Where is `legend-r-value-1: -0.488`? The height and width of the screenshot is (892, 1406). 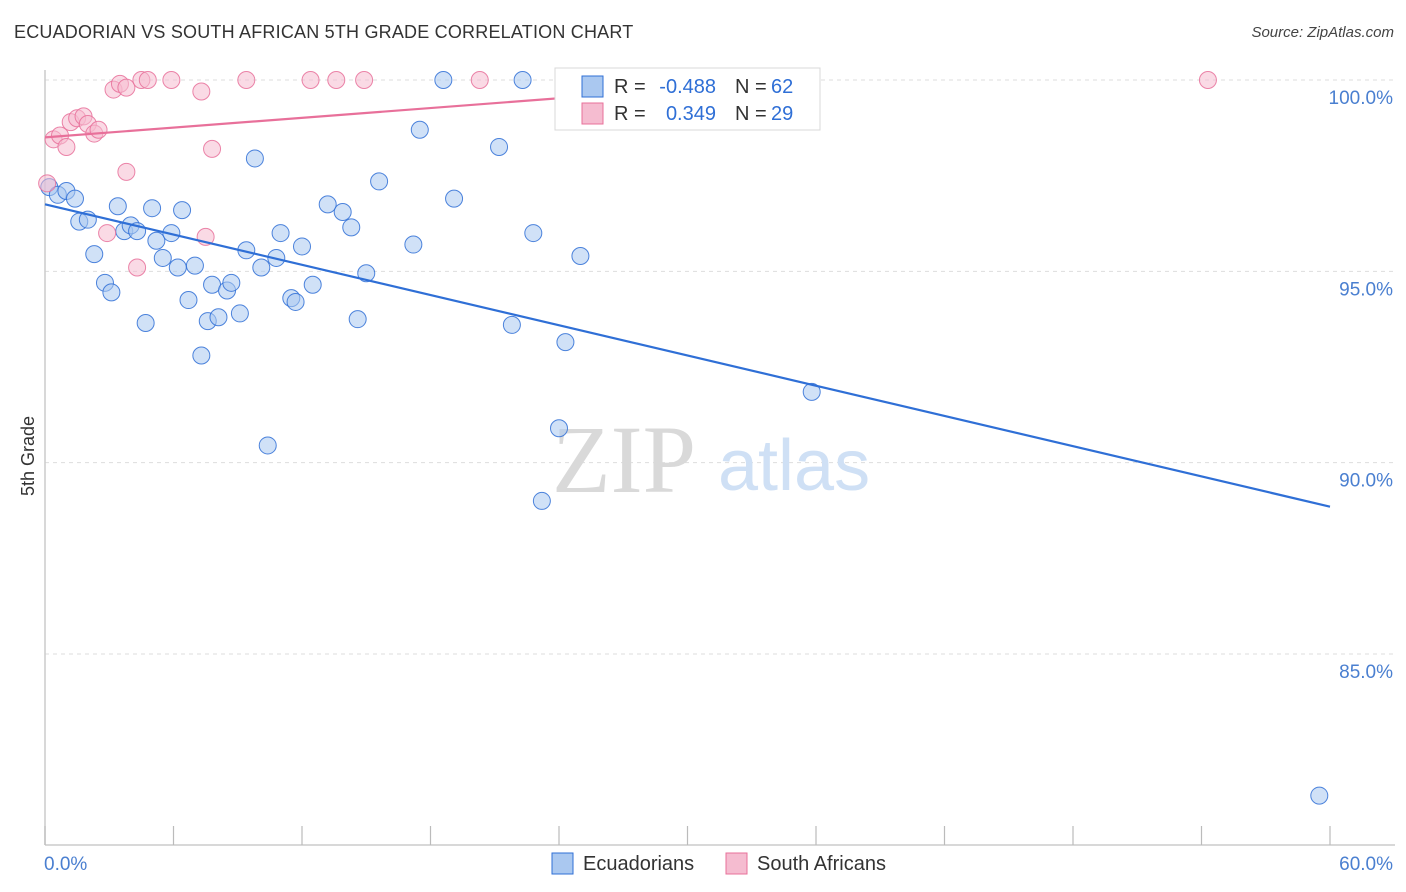 legend-r-value-1: -0.488 is located at coordinates (687, 87).